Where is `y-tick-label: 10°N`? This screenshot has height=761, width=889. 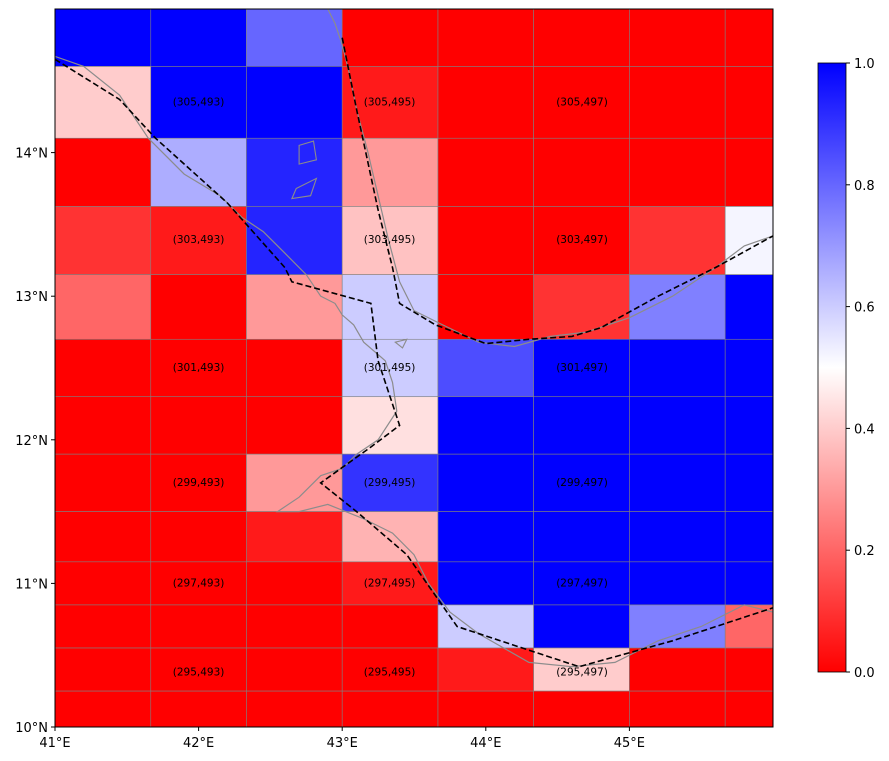 y-tick-label: 10°N is located at coordinates (31, 728).